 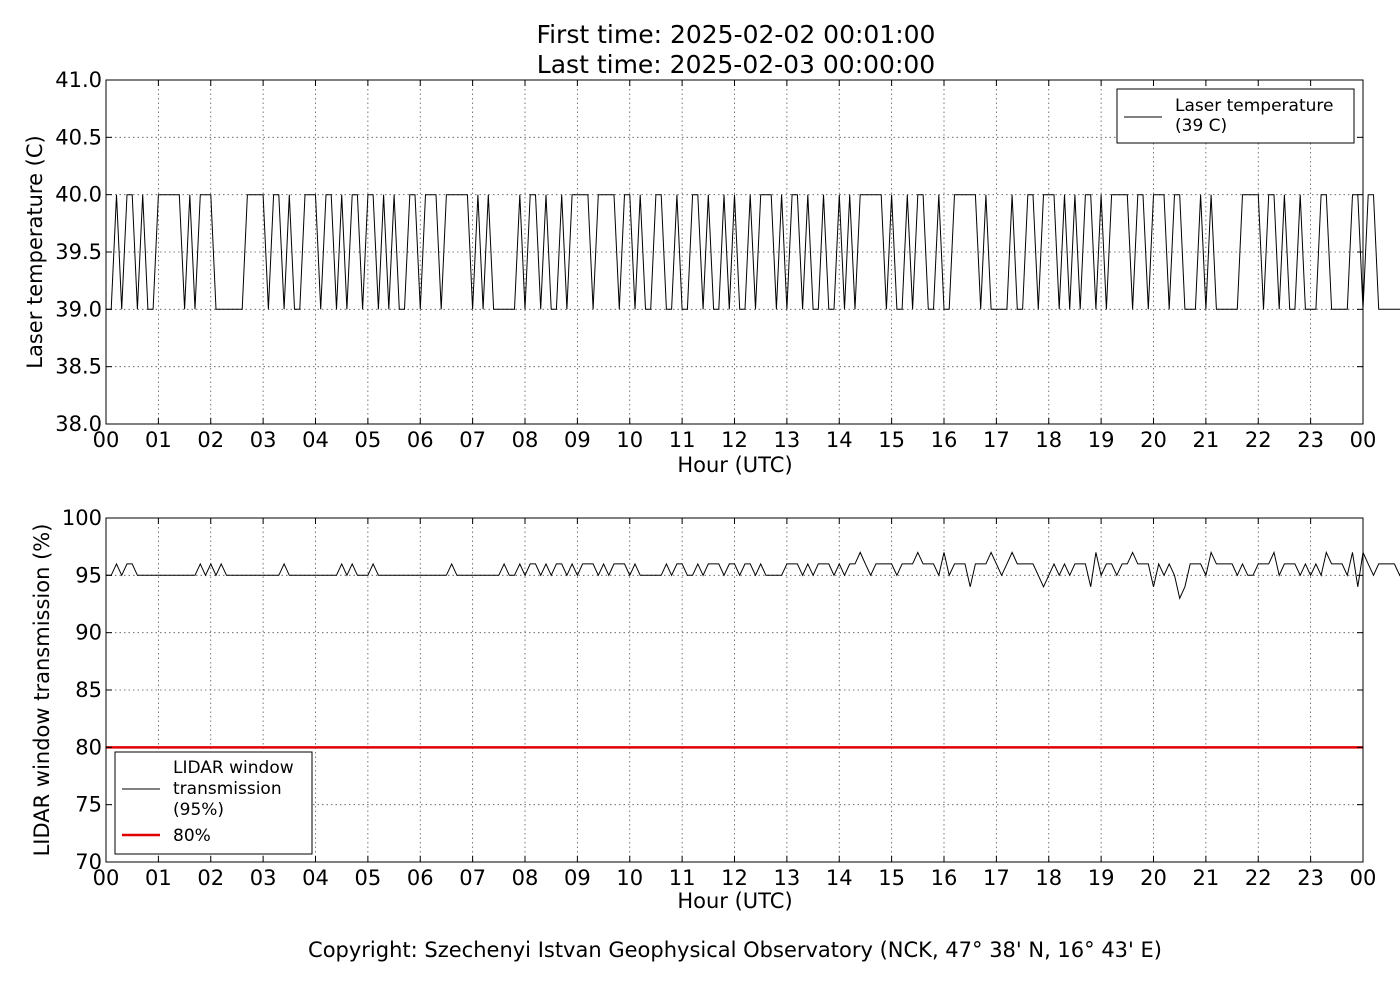 What do you see at coordinates (78, 424) in the screenshot?
I see `y-tick-label: 38.0` at bounding box center [78, 424].